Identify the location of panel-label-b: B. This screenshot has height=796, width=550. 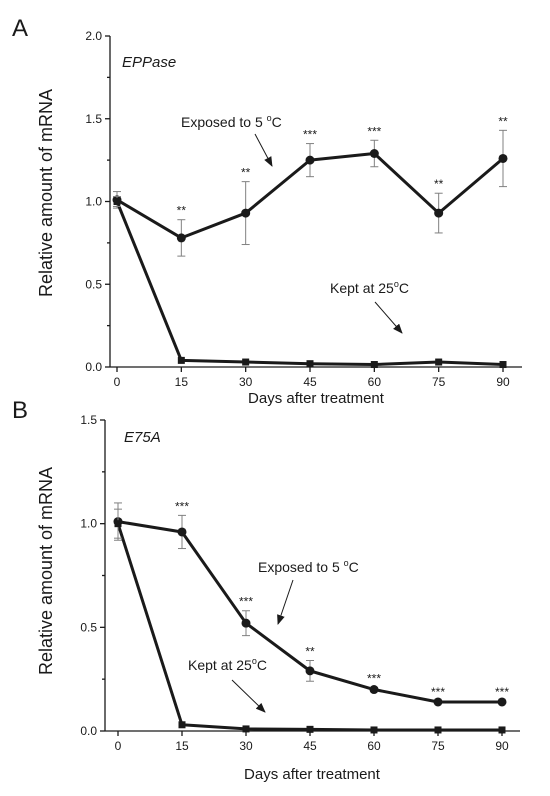
(20, 410).